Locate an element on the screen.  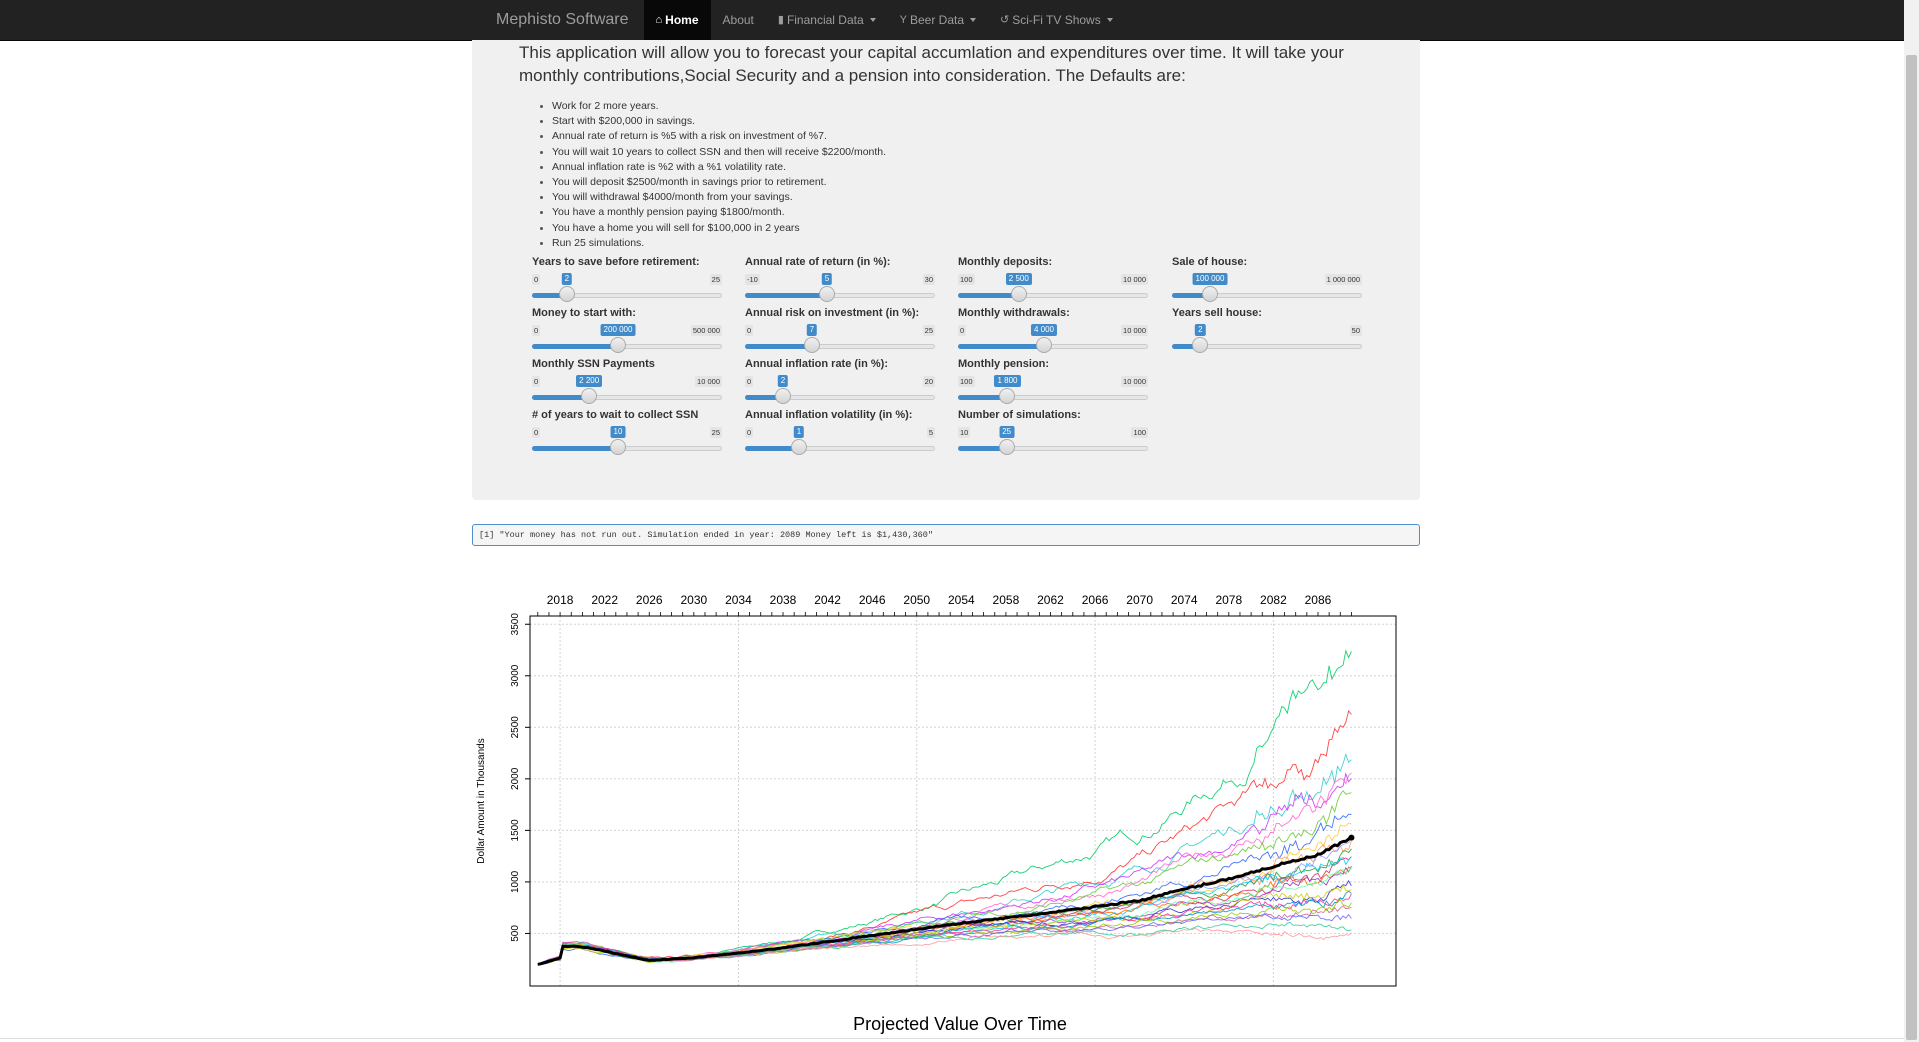
slider-sale-of-house: Sale of house: 1 000 000 100 000 is located at coordinates (1267, 281).